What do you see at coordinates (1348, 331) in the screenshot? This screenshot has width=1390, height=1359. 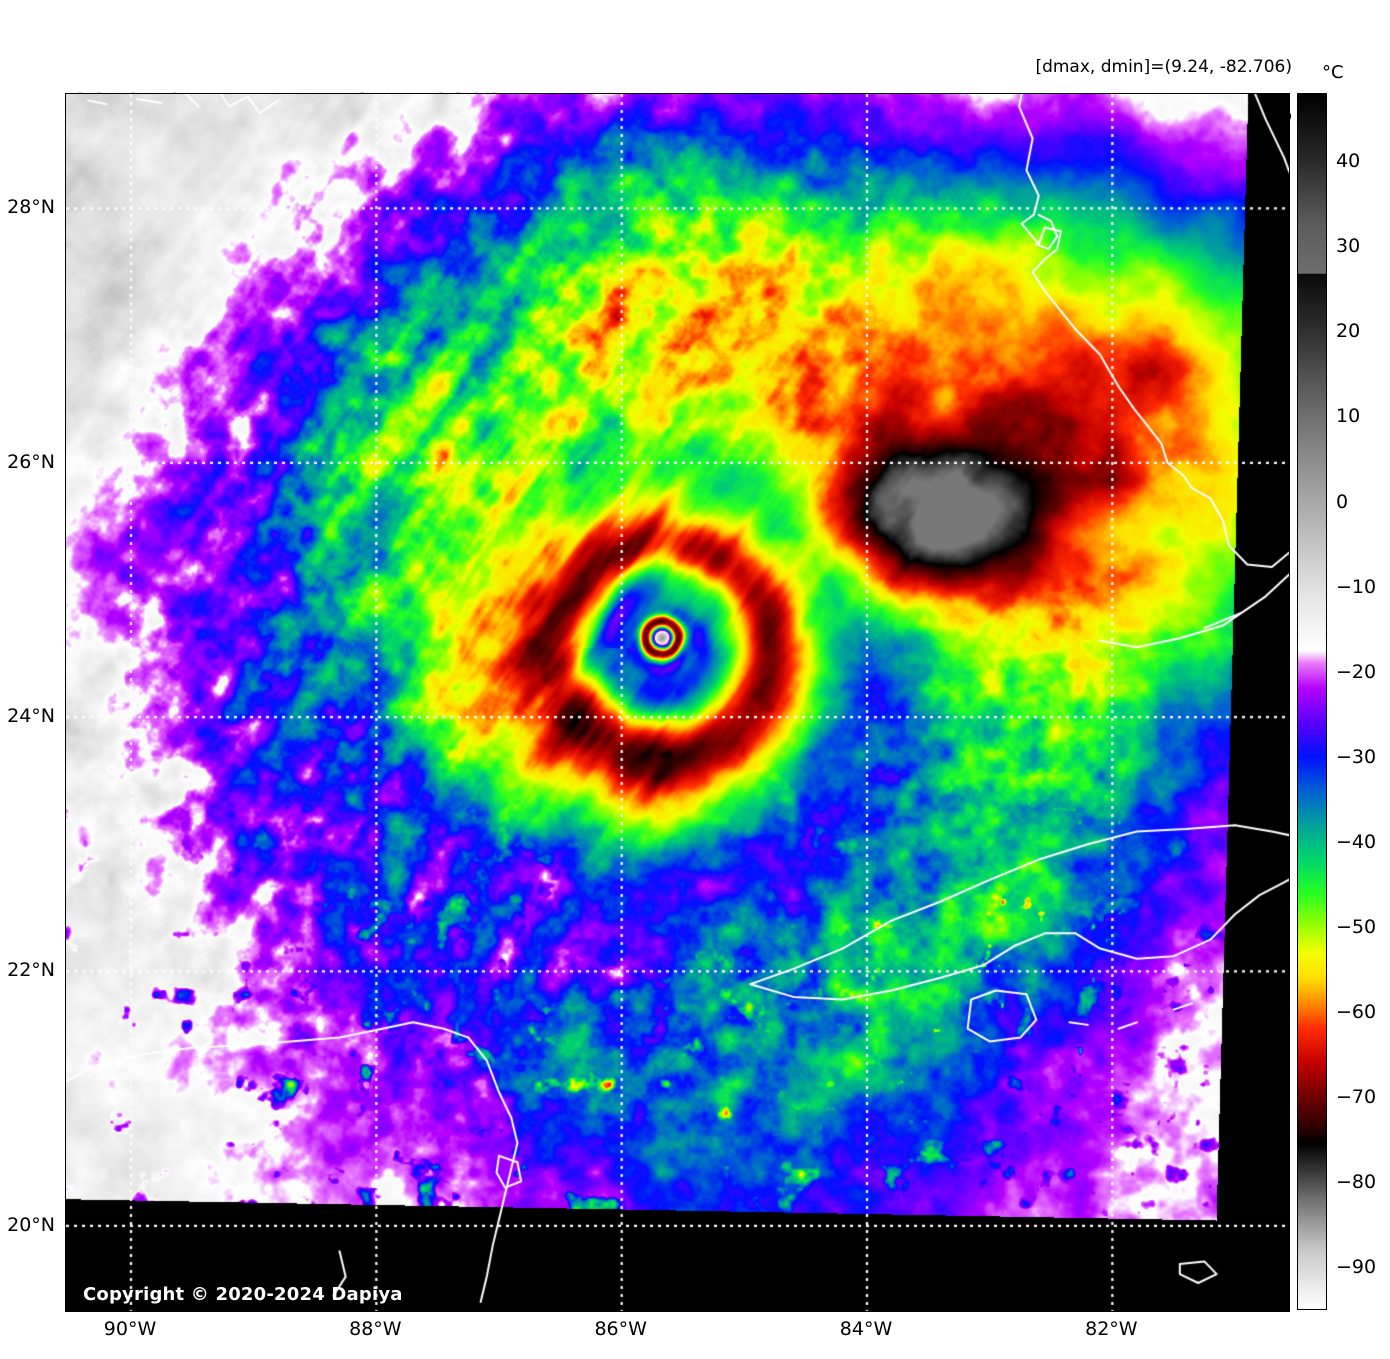 I see `colorbar-tick-label: 20` at bounding box center [1348, 331].